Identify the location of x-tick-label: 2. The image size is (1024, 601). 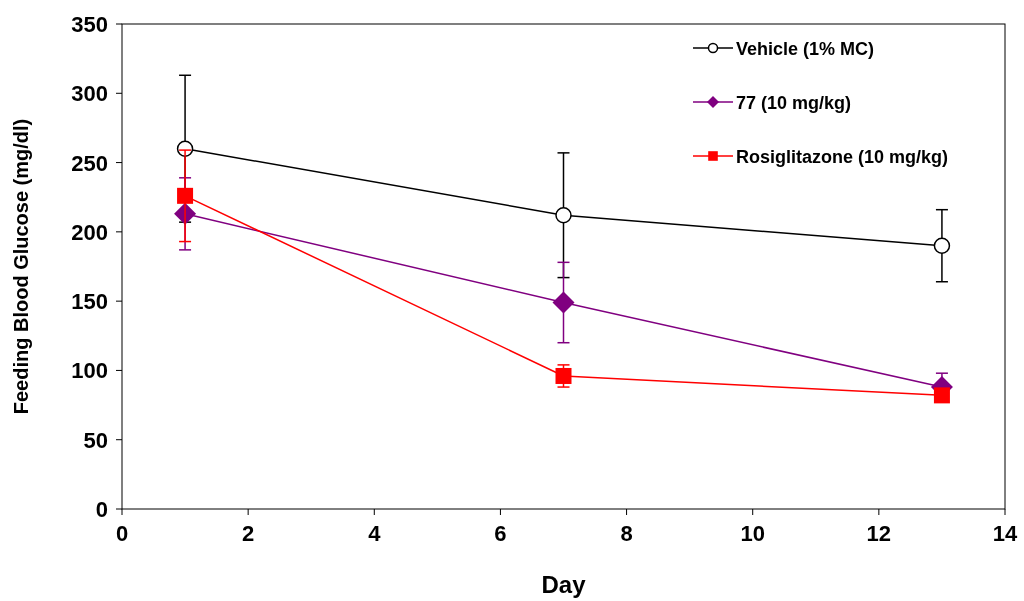
(248, 533).